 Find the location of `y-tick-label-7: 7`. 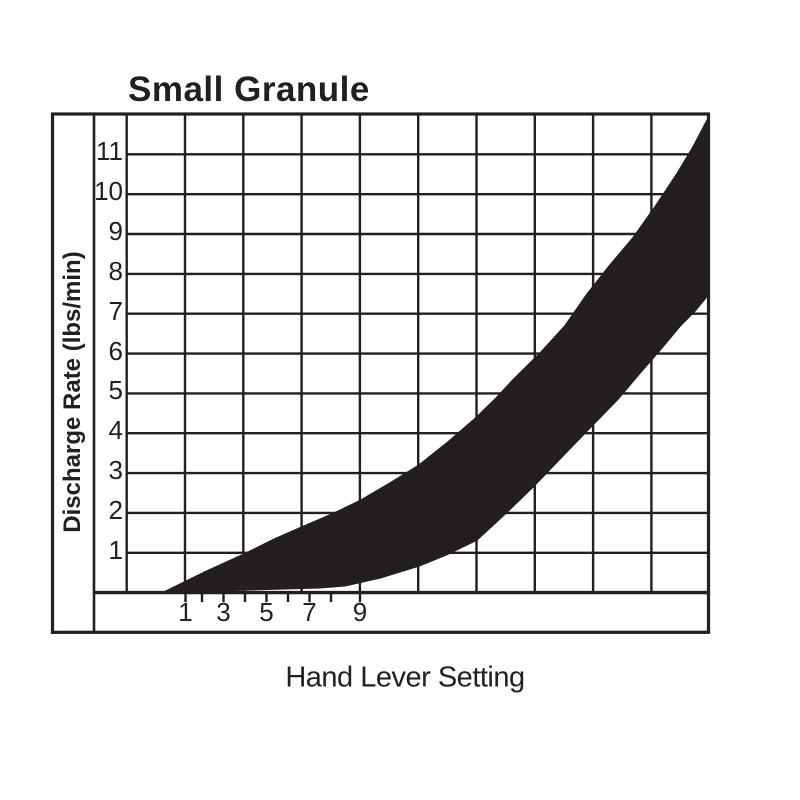

y-tick-label-7: 7 is located at coordinates (115, 310).